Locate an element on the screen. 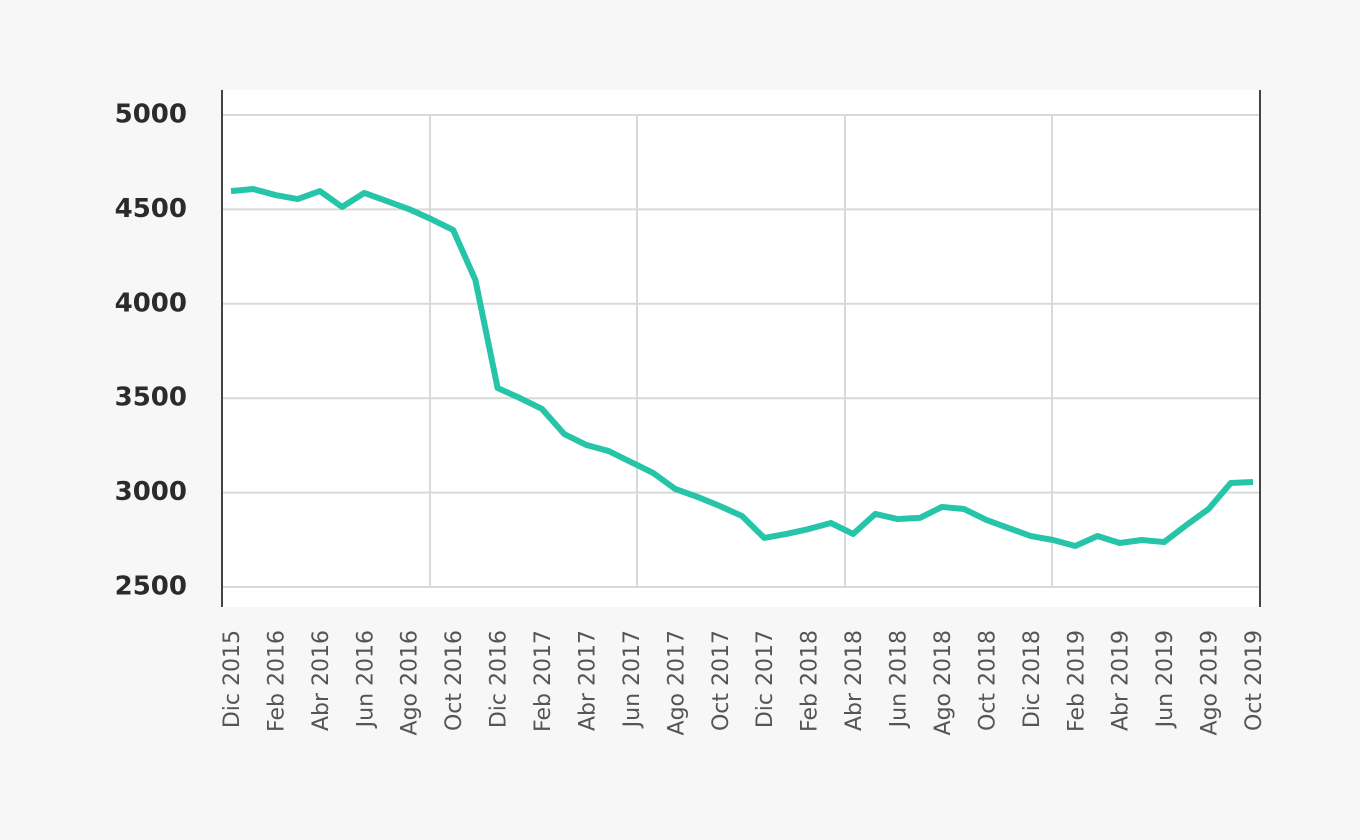  x-tick-label: Ago 2019 is located at coordinates (1210, 682).